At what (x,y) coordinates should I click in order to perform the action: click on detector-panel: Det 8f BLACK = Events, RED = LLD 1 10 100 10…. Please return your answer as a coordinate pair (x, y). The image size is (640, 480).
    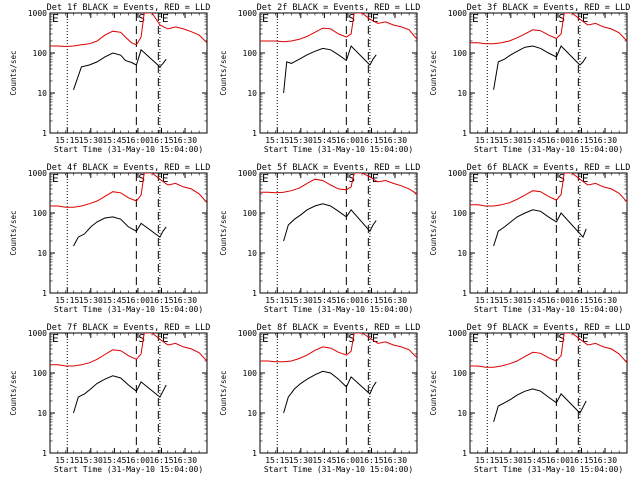
    Looking at the image, I should click on (319, 398).